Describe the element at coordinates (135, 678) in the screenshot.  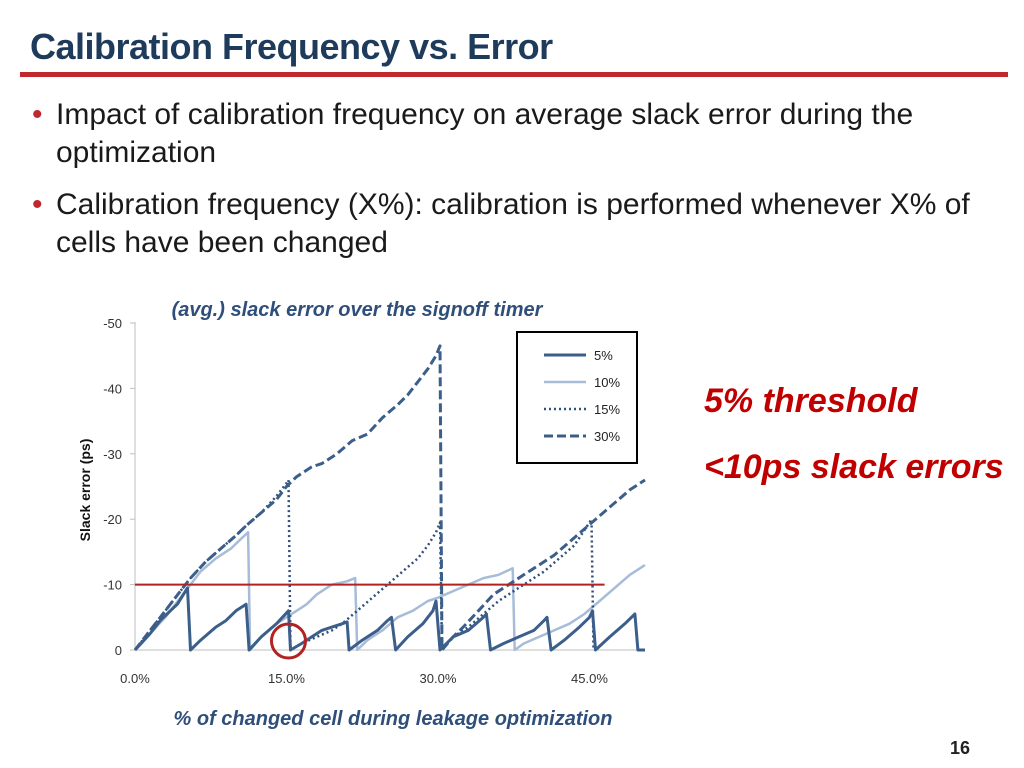
I see `x-tick-label: 0.0%` at that location.